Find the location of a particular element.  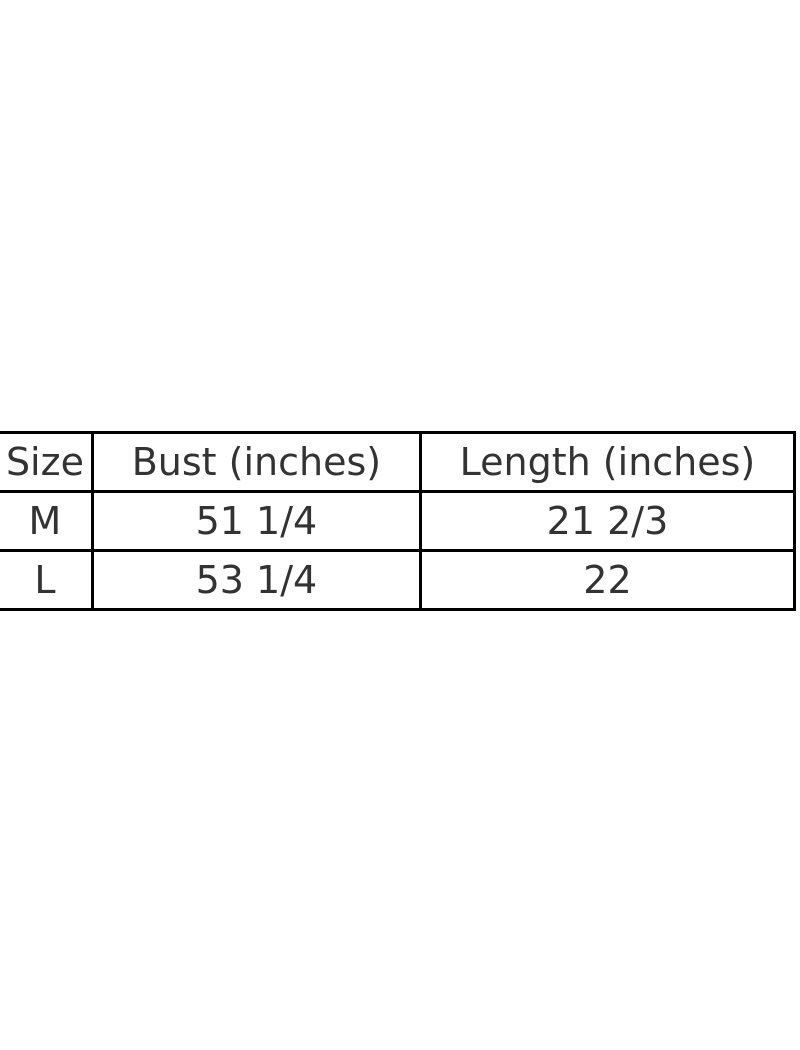

cell-length: 22 is located at coordinates (607, 580).